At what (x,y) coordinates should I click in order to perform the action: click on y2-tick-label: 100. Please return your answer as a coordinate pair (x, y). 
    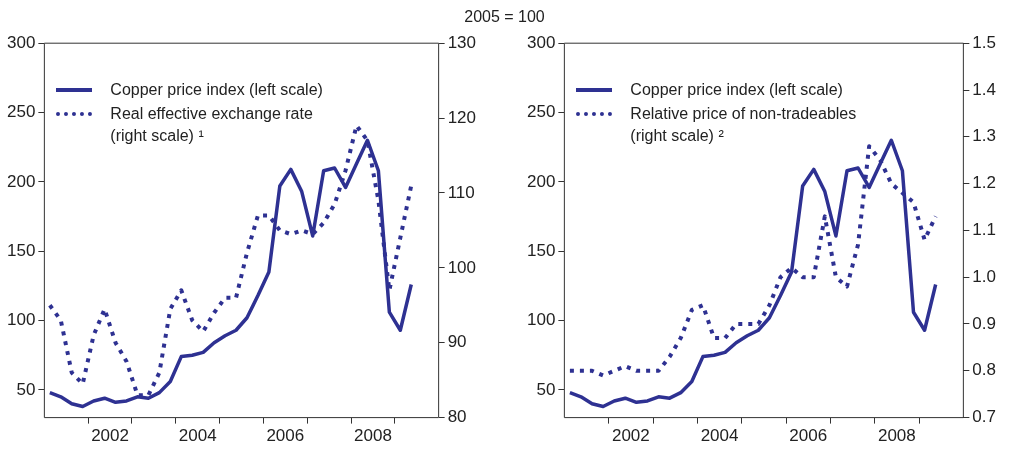
    Looking at the image, I should click on (462, 267).